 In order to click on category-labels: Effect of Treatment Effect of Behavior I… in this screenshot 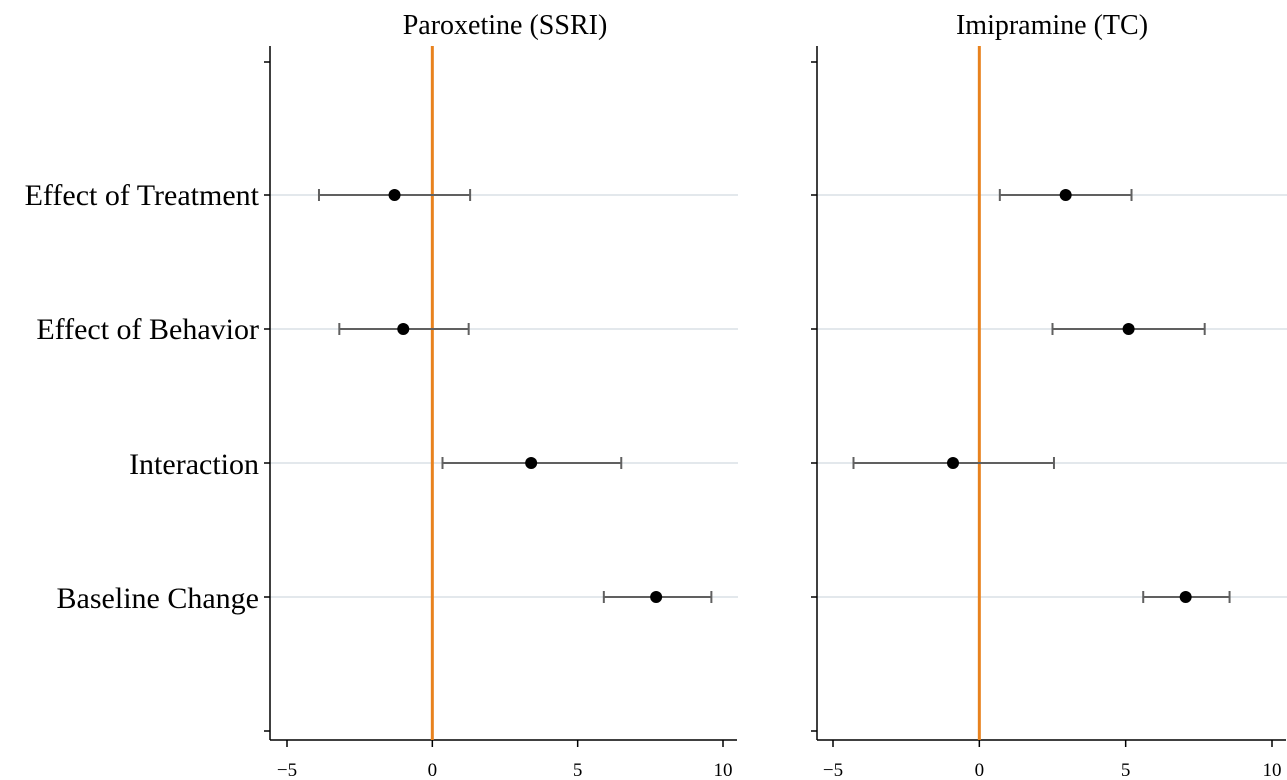, I will do `click(142, 397)`.